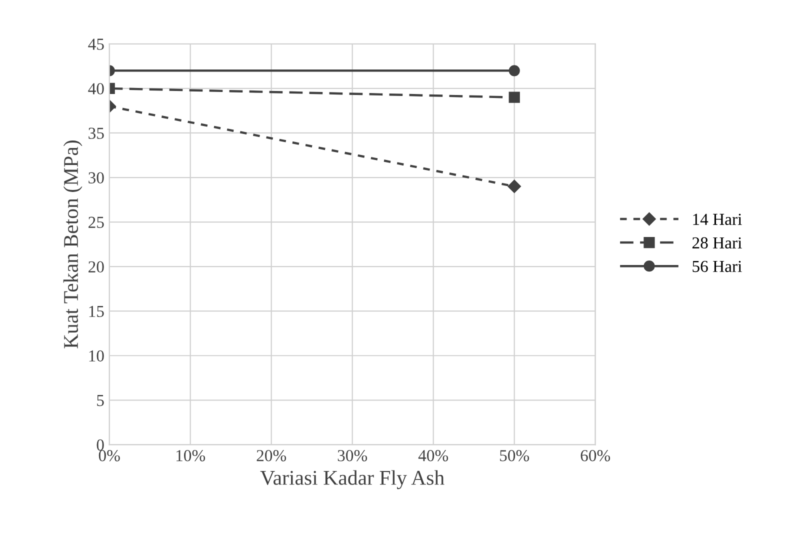  What do you see at coordinates (433, 456) in the screenshot?
I see `x-tick-label: 40%` at bounding box center [433, 456].